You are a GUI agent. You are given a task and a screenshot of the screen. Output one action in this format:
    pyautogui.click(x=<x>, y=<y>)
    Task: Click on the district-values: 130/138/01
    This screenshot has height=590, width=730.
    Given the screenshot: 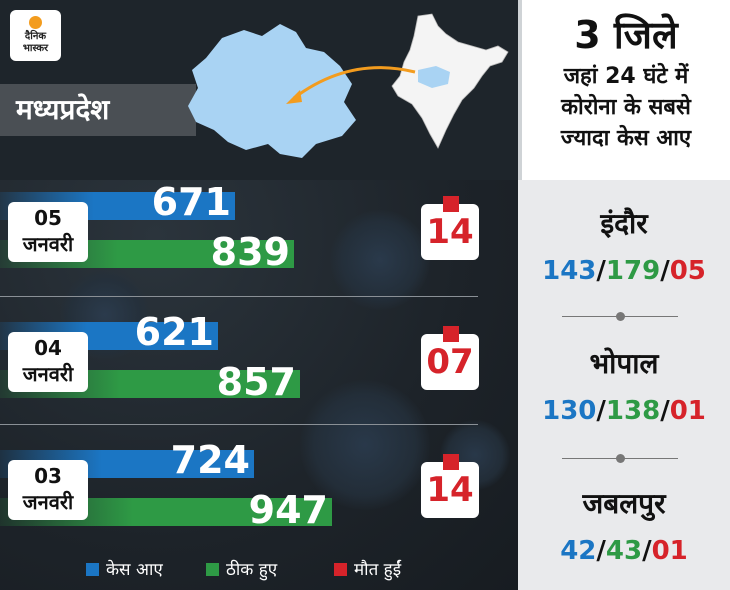 What is the action you would take?
    pyautogui.click(x=624, y=411)
    